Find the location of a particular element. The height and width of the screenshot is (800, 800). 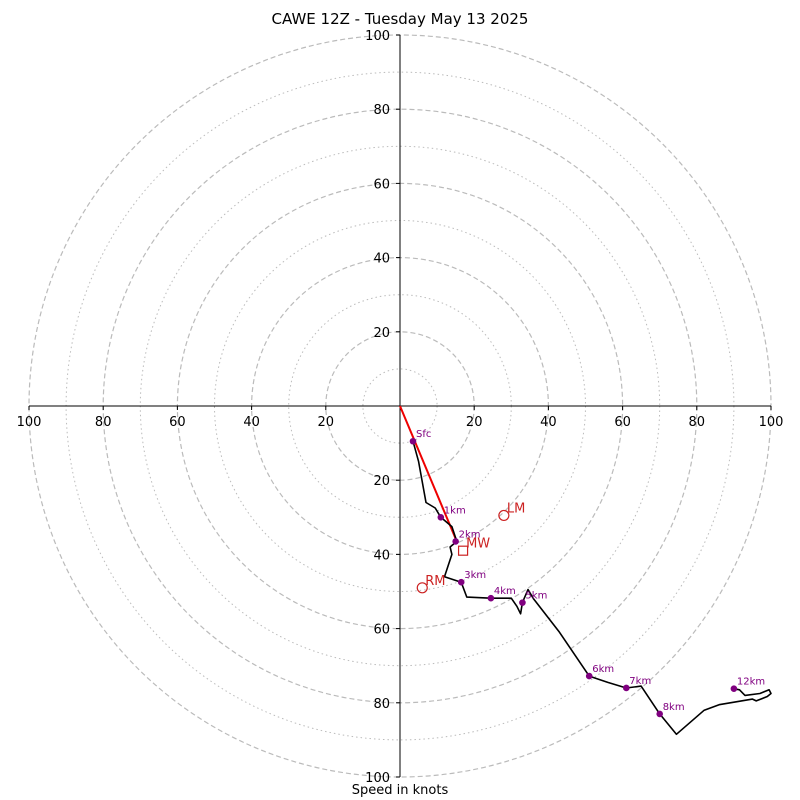

storm-motion-layer: LM MW RM is located at coordinates (470, 547).